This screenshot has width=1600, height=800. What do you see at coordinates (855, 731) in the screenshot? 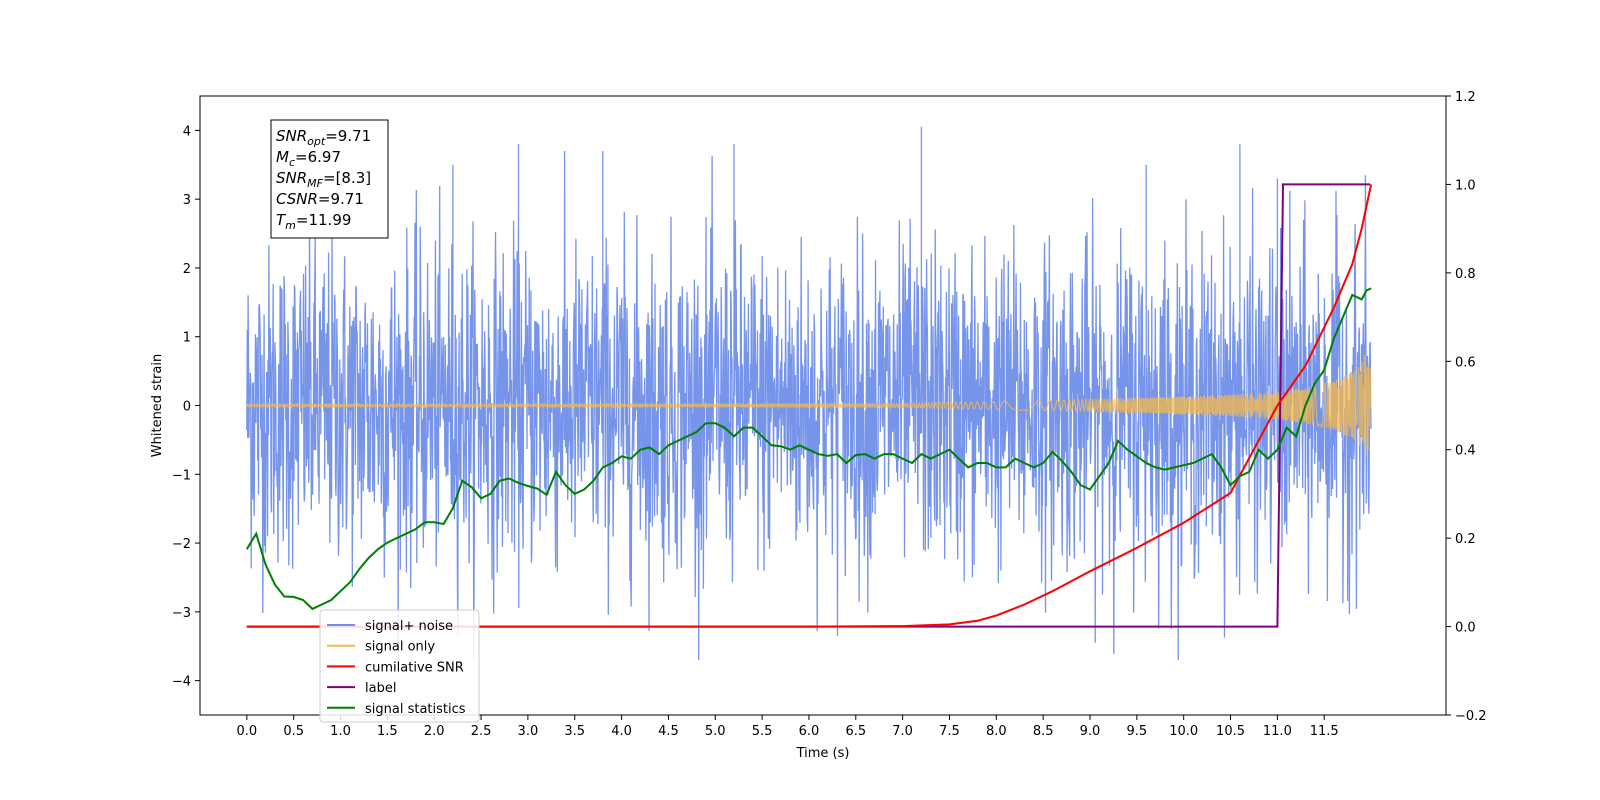
I see `x-tick-label: 6.5` at bounding box center [855, 731].